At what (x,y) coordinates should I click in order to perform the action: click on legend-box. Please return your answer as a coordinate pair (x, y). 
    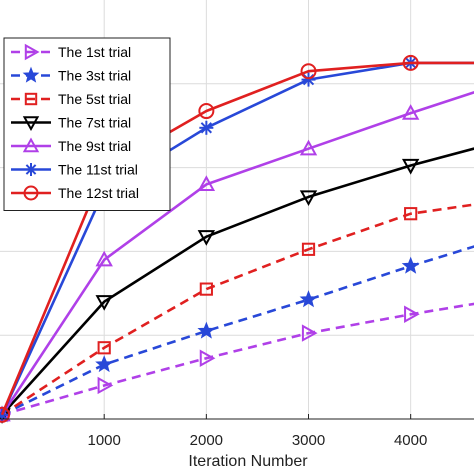
    Looking at the image, I should click on (87, 124).